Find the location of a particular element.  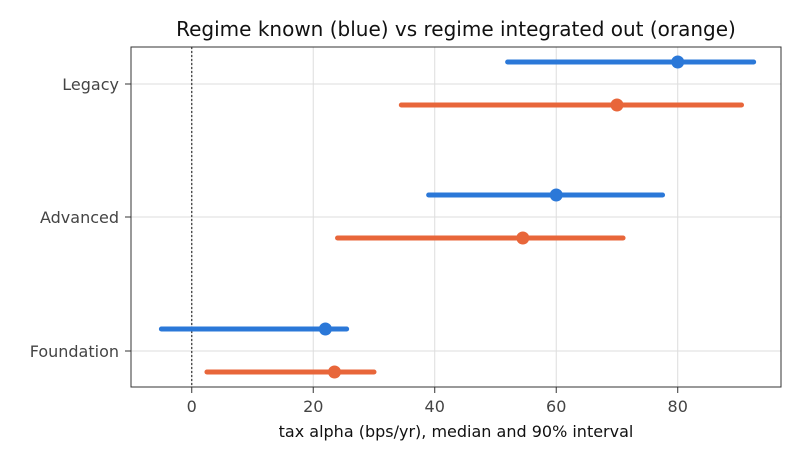

y-tick-label: Legacy is located at coordinates (90, 84).